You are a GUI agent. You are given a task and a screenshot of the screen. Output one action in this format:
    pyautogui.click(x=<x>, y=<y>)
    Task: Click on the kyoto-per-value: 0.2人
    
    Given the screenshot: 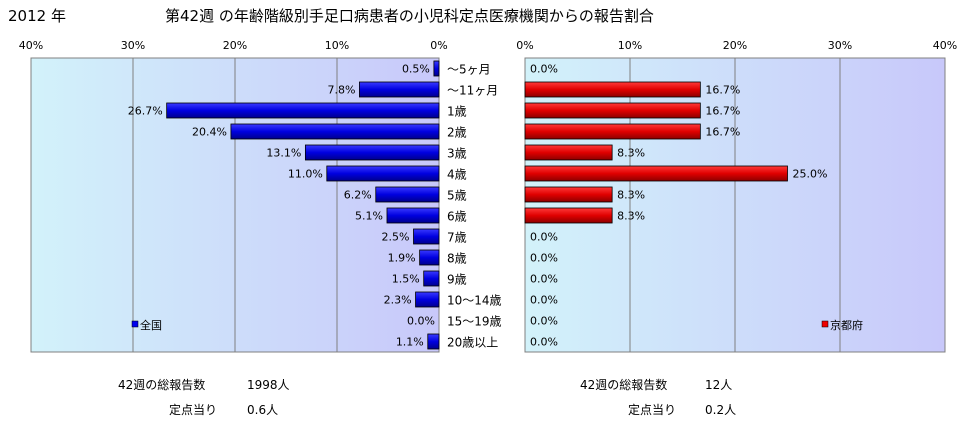 What is the action you would take?
    pyautogui.click(x=720, y=410)
    